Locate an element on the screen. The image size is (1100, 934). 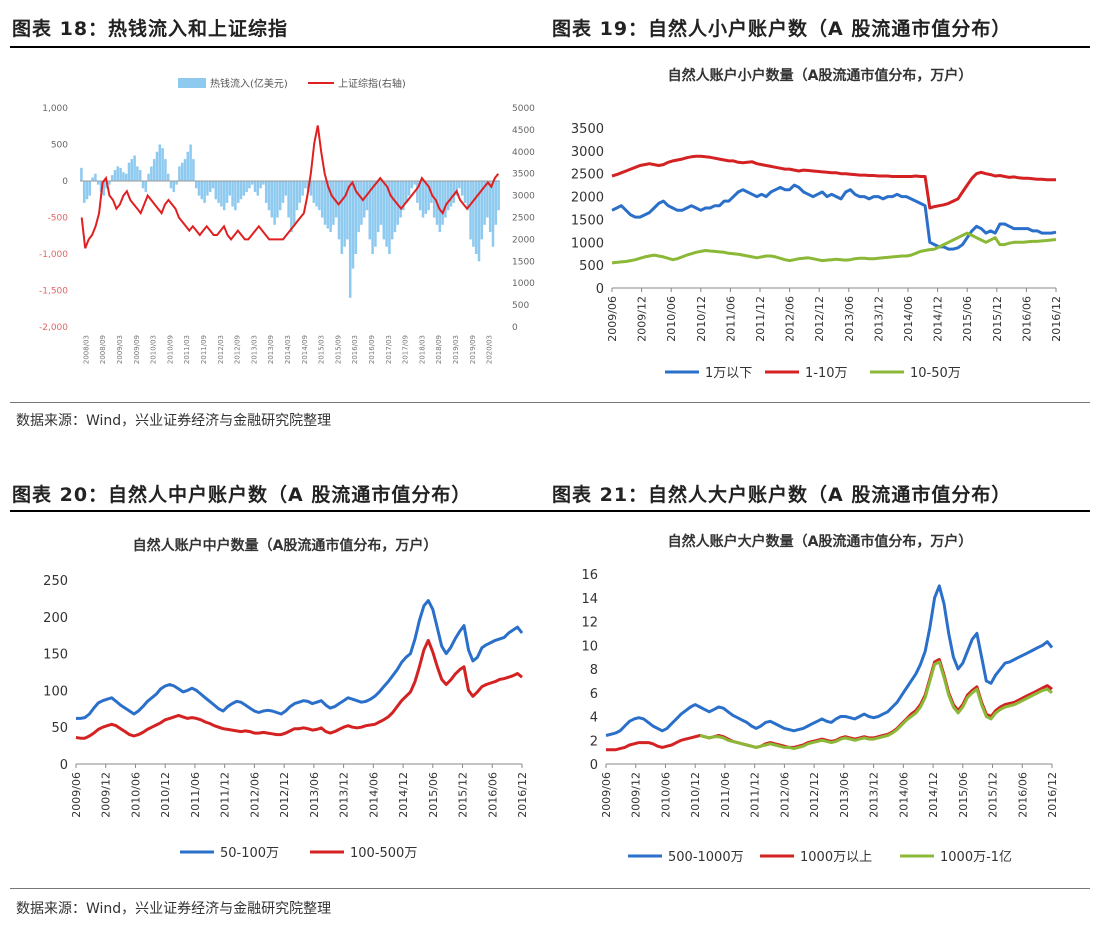
y-right-tick-label: 5000 is located at coordinates (523, 109).